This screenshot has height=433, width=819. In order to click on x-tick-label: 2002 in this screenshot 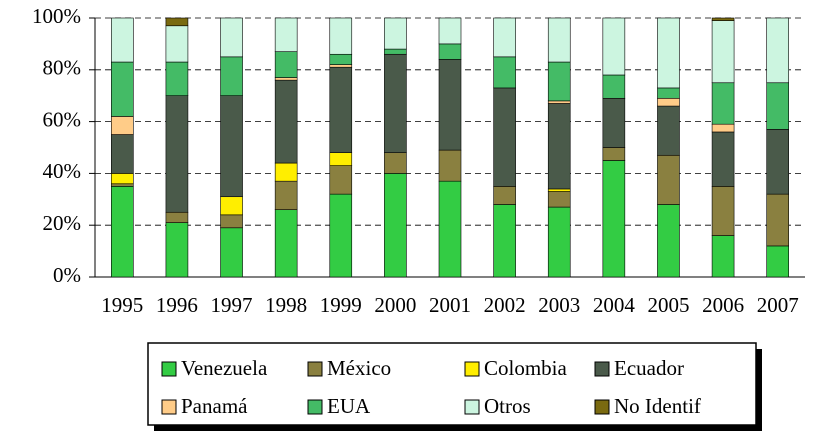, I will do `click(505, 305)`.